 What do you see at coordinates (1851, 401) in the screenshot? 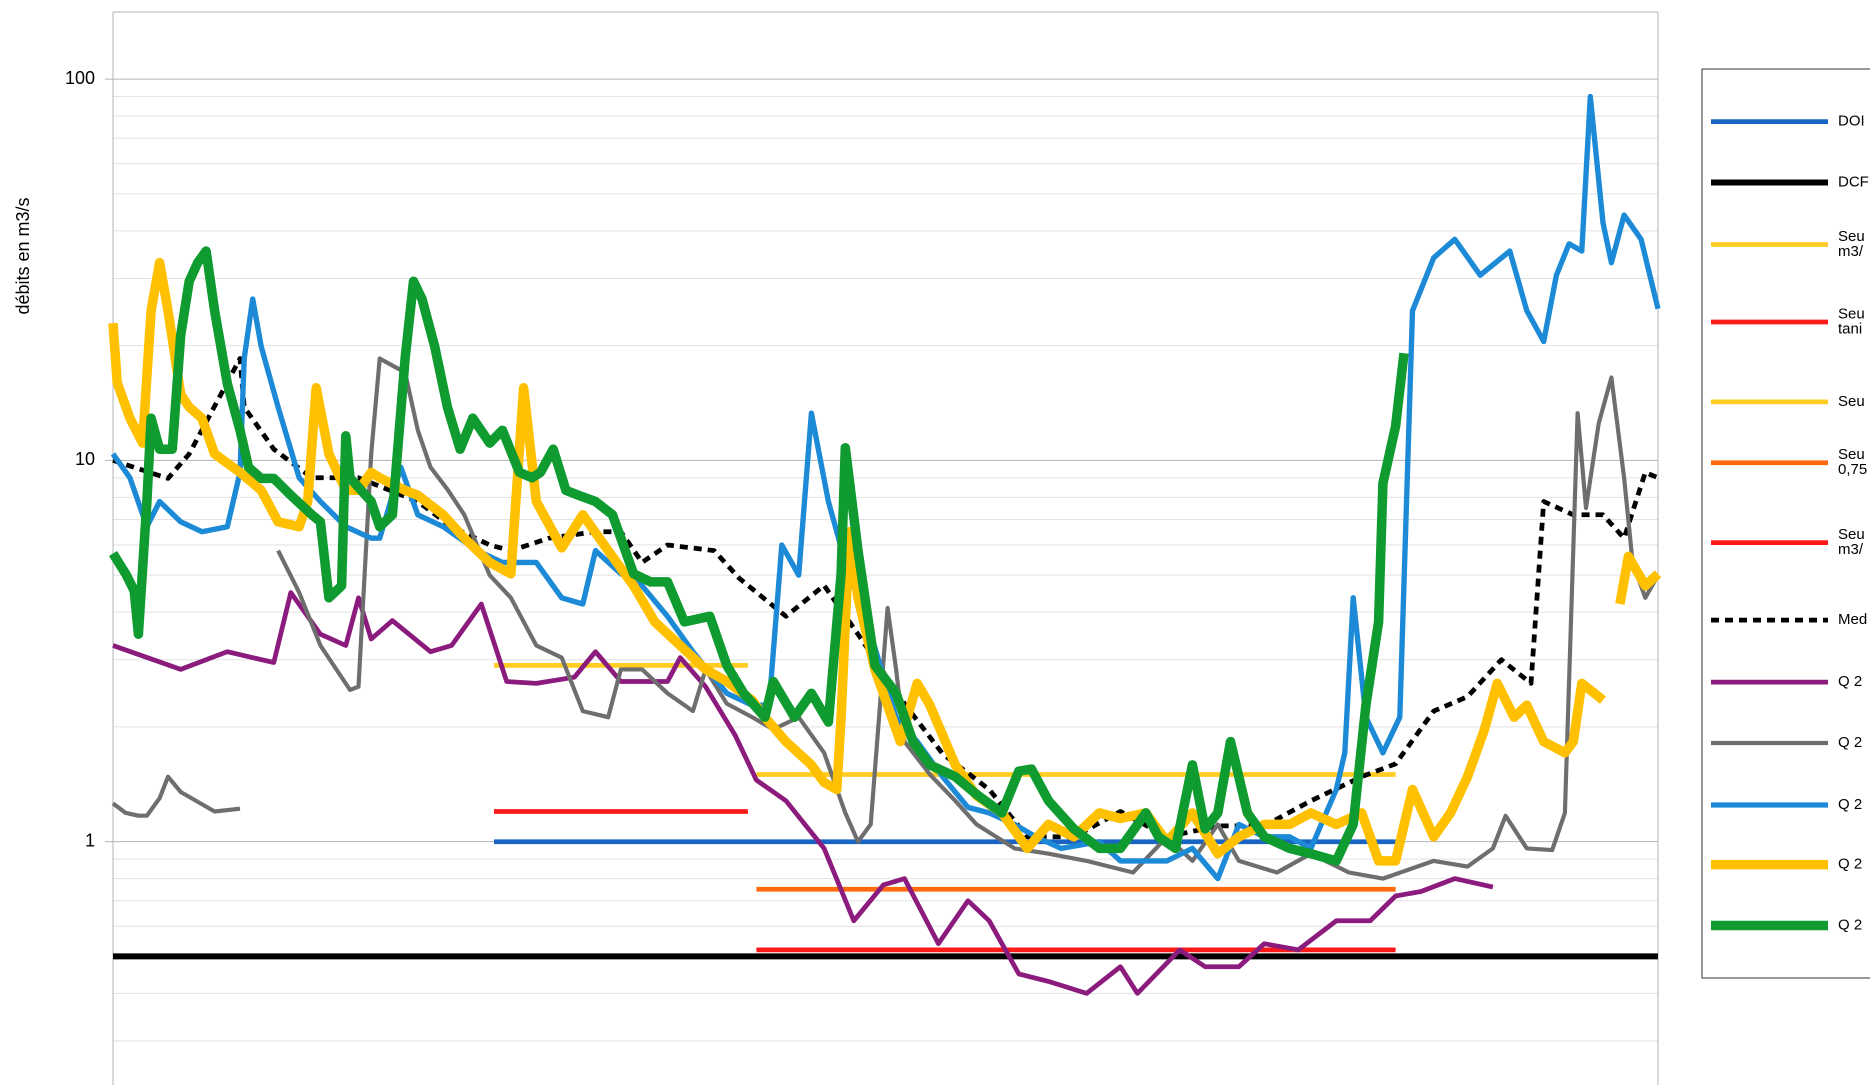
I see `legend-label: Seu` at bounding box center [1851, 401].